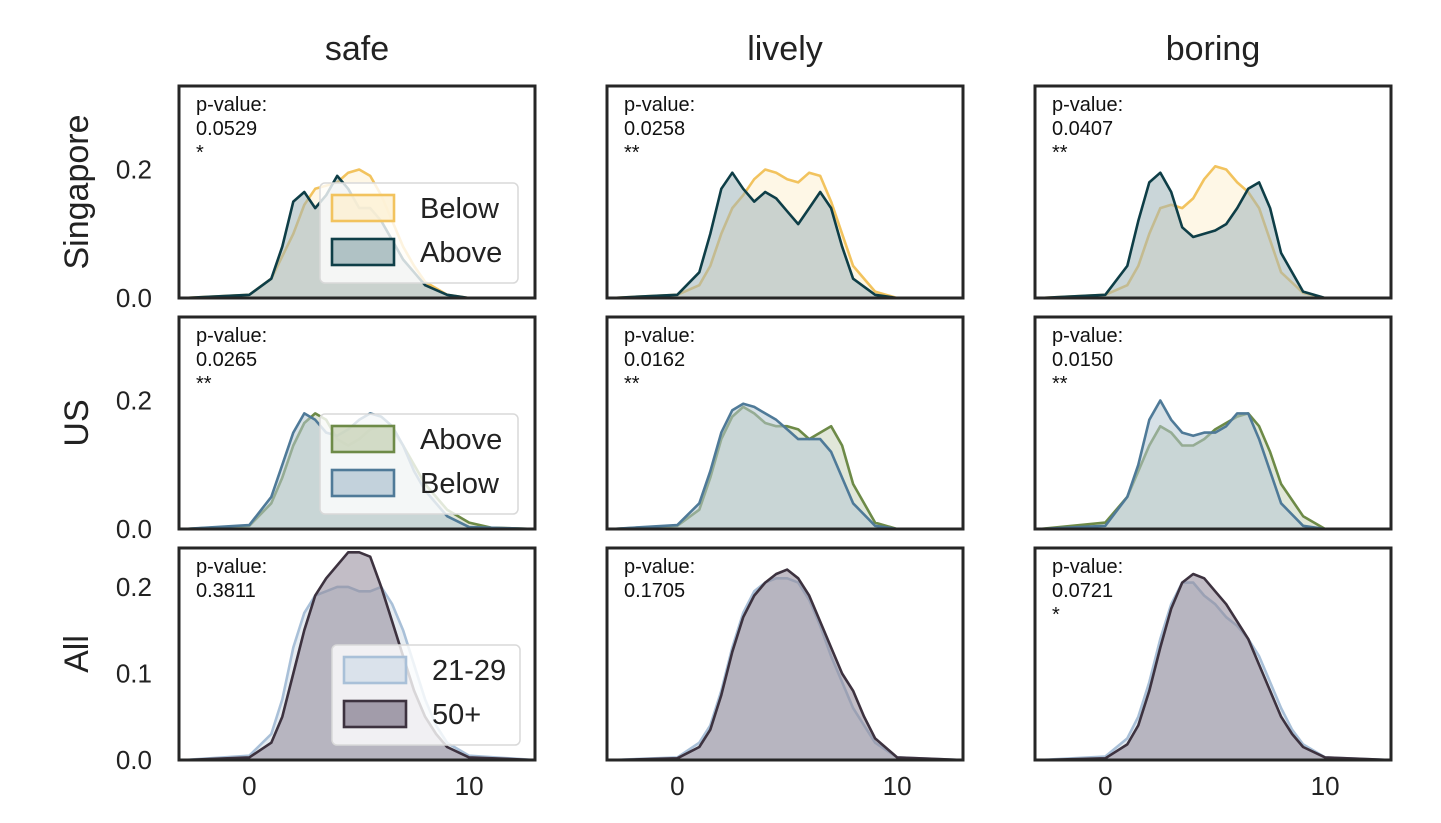  What do you see at coordinates (1082, 360) in the screenshot?
I see `pvalue-number: 0.0150` at bounding box center [1082, 360].